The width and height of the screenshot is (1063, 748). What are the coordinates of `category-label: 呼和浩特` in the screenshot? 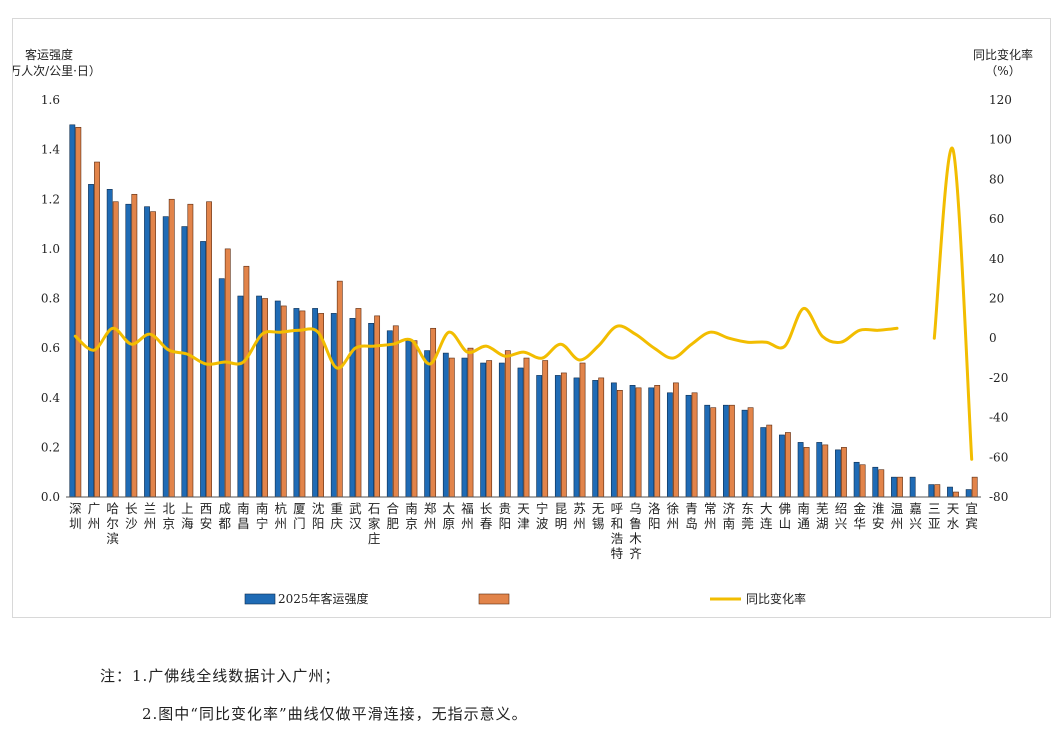 It's located at (617, 531).